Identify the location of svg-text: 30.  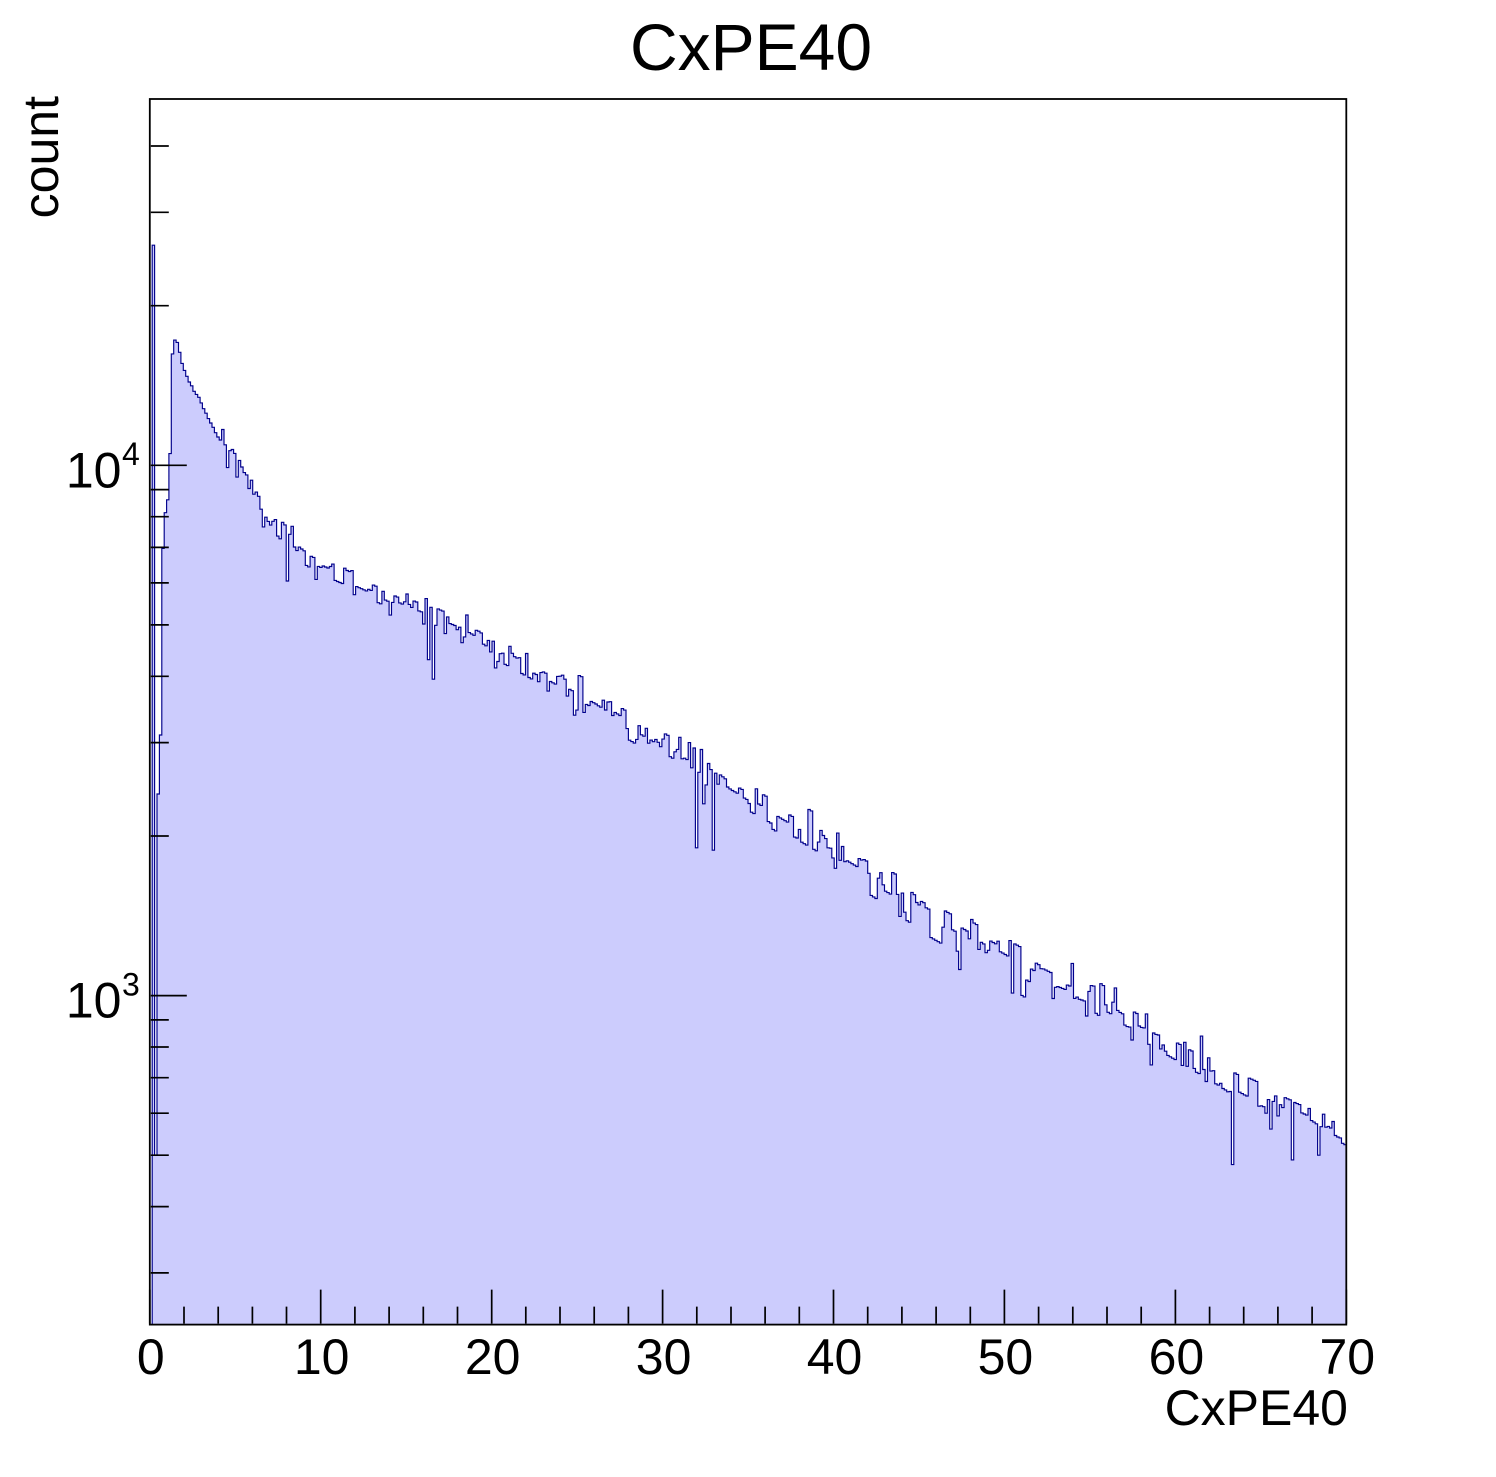
(664, 1357).